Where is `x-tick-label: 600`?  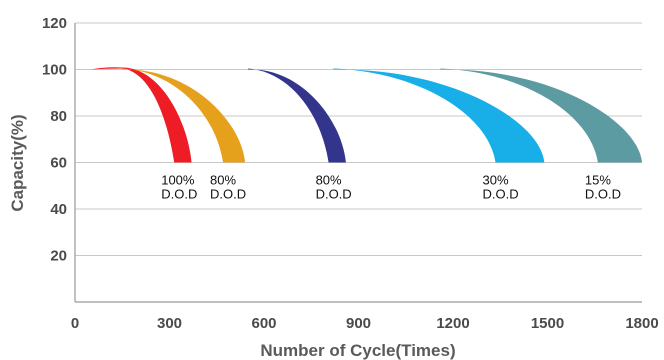
x-tick-label: 600 is located at coordinates (263, 323).